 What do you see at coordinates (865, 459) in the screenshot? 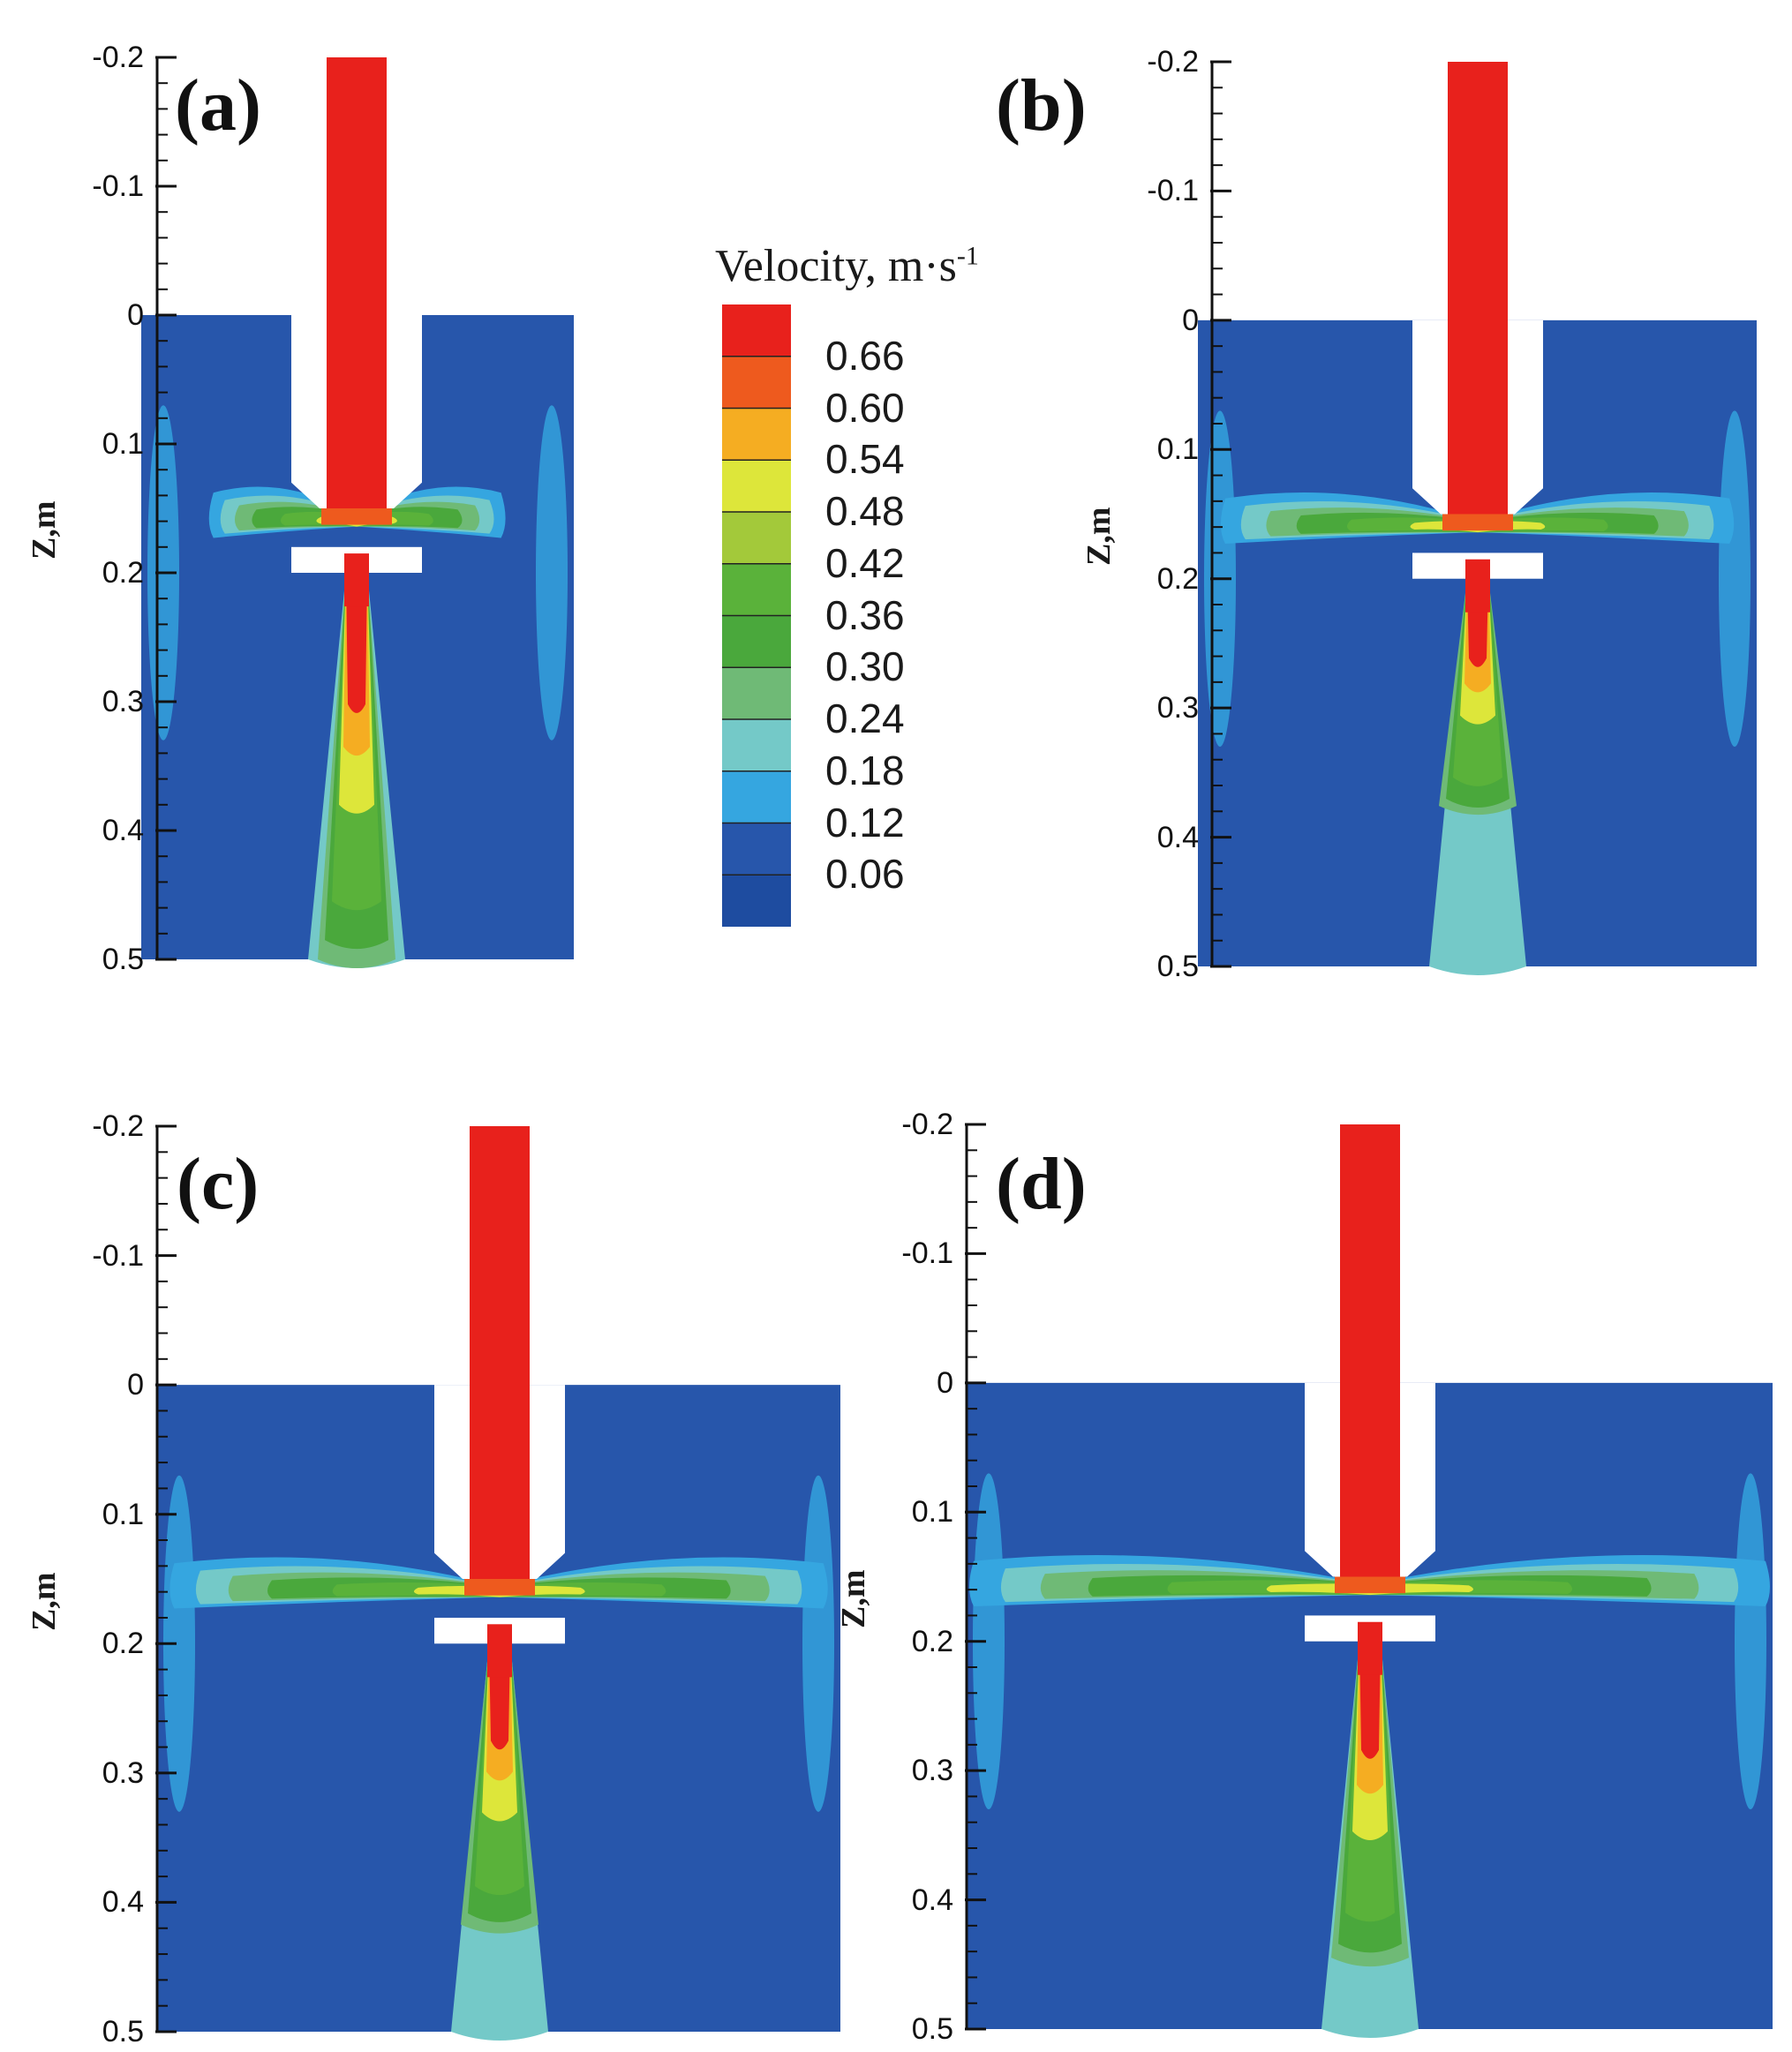
I see `colorbar-level-label: 0.54` at bounding box center [865, 459].